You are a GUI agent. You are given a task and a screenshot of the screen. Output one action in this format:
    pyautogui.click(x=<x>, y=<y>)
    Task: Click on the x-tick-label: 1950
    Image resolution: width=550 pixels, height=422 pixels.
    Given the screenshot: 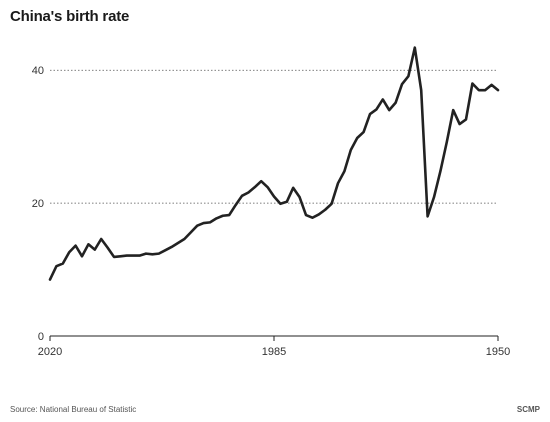 What is the action you would take?
    pyautogui.click(x=498, y=352)
    